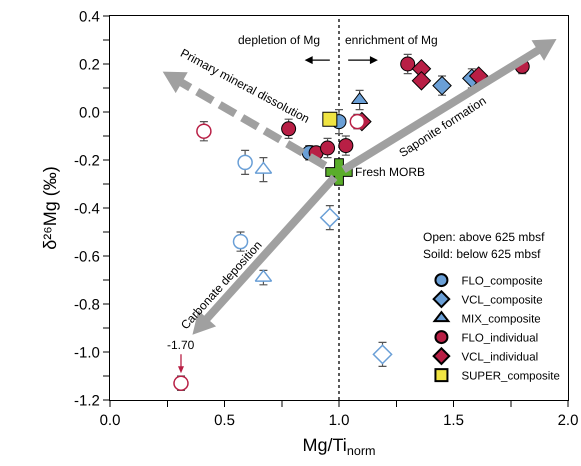  I want to click on x-tick-label: 0.0, so click(110, 421).